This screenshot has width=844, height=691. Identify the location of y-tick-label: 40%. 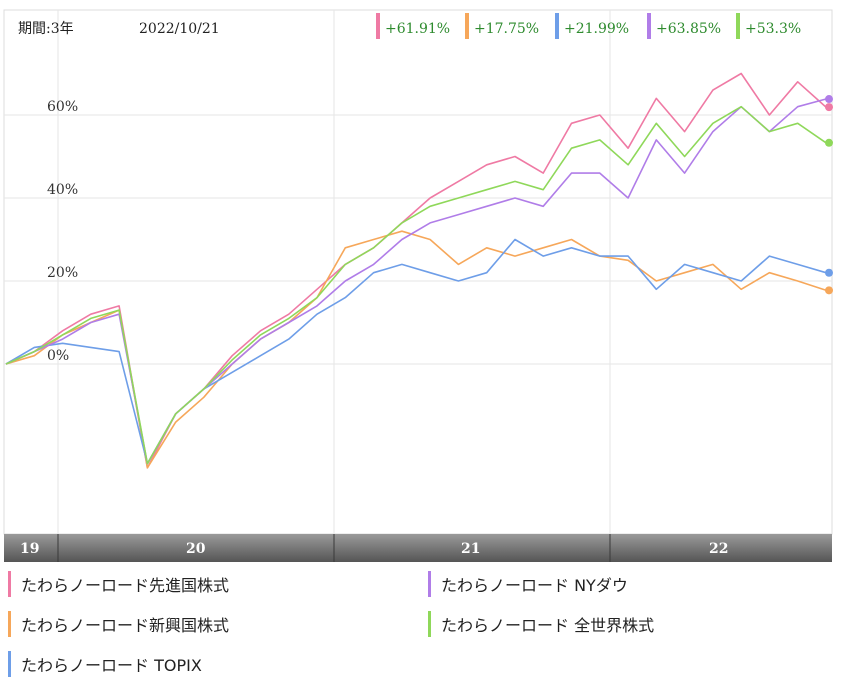
(62, 190).